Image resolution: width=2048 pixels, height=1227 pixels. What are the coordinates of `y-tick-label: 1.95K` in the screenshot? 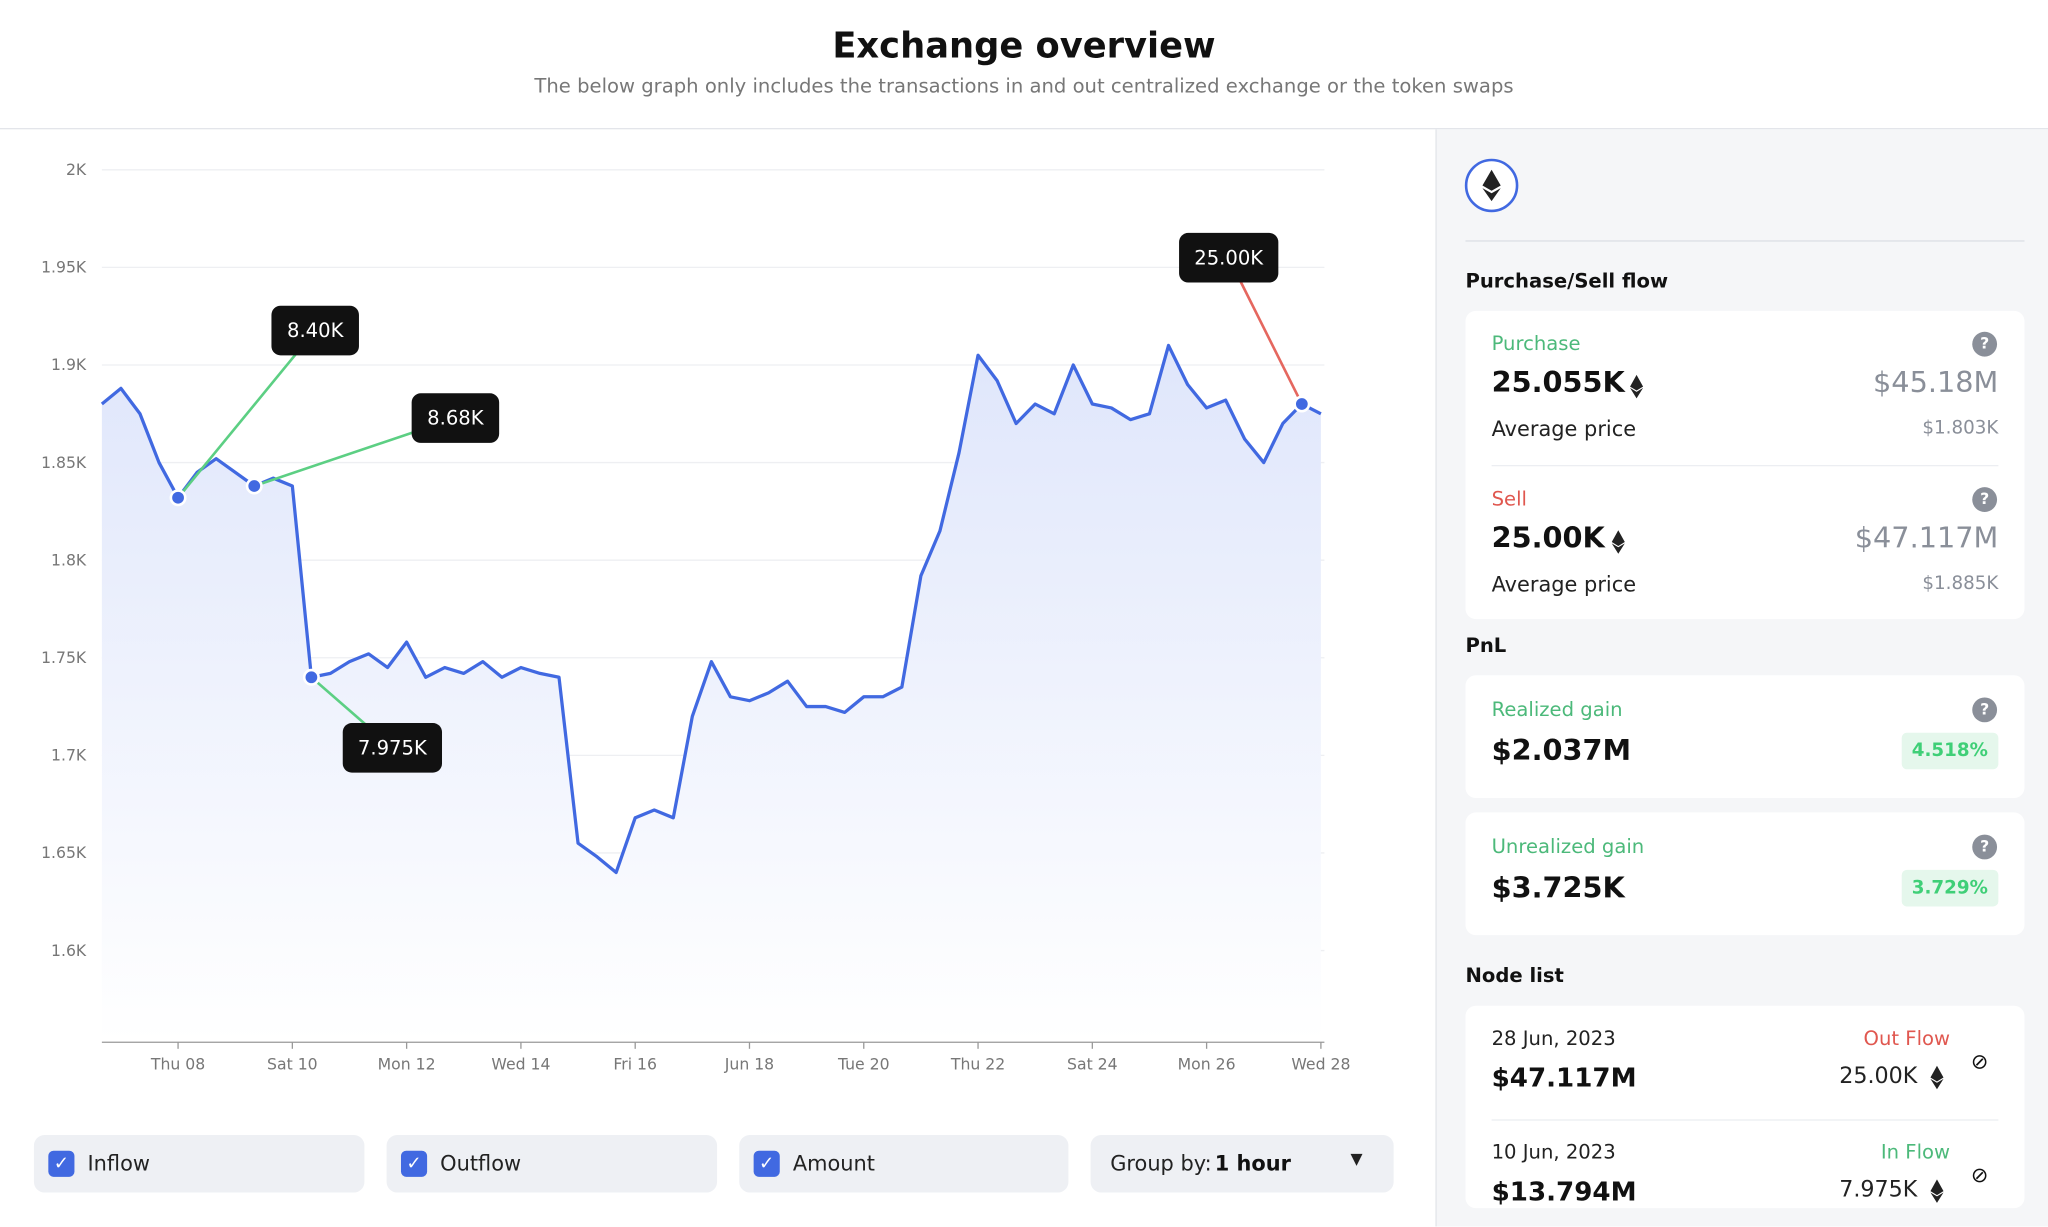 It's located at (64, 267).